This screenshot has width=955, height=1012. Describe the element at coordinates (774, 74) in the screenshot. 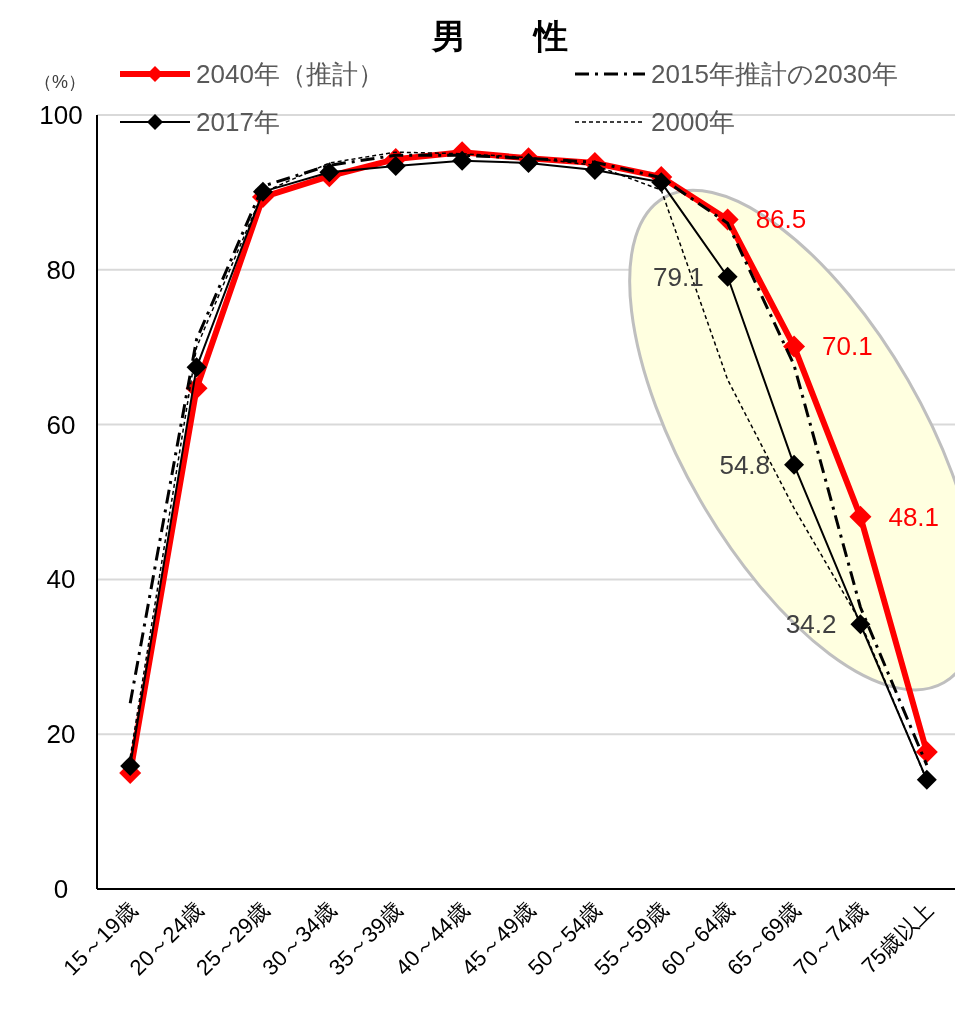

I see `legend-label: 2015年推計の2030年` at that location.